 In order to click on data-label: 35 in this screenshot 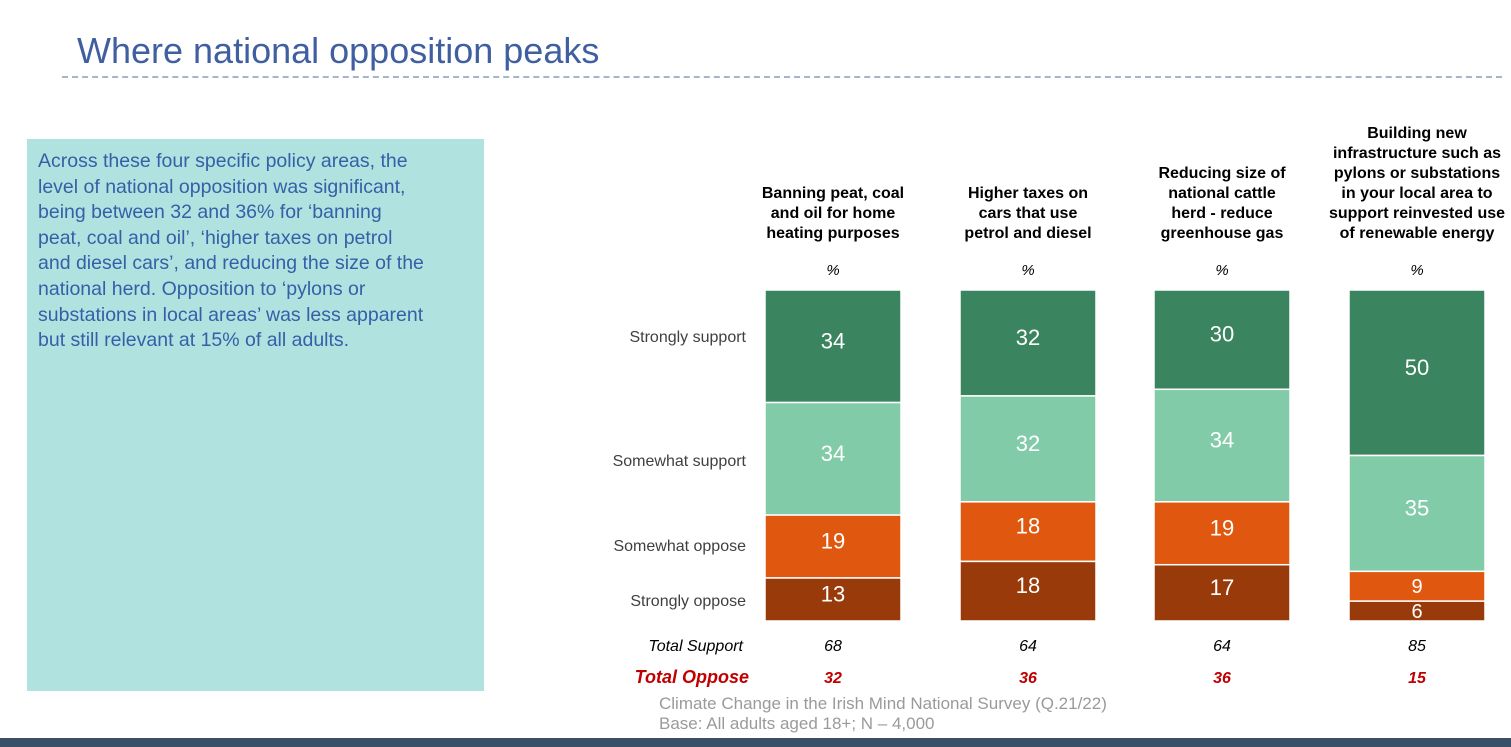, I will do `click(1417, 507)`.